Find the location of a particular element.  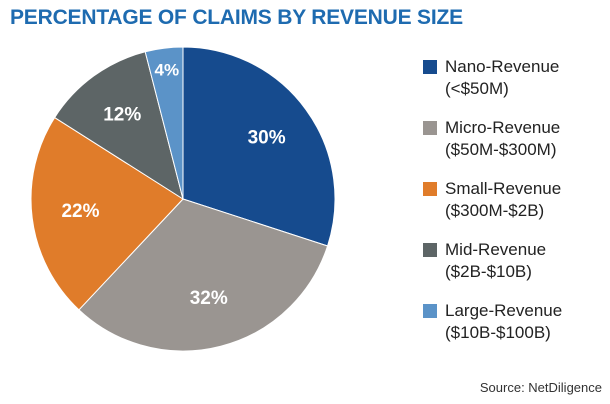

pie-slice-label: 22% is located at coordinates (80, 211).